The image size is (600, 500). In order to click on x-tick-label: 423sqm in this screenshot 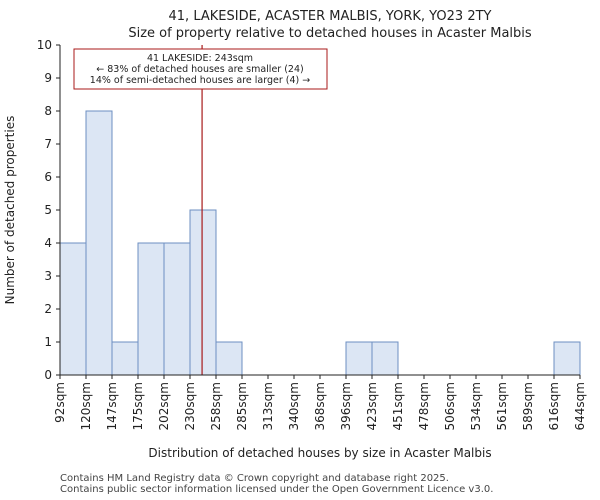, I will do `click(372, 406)`.